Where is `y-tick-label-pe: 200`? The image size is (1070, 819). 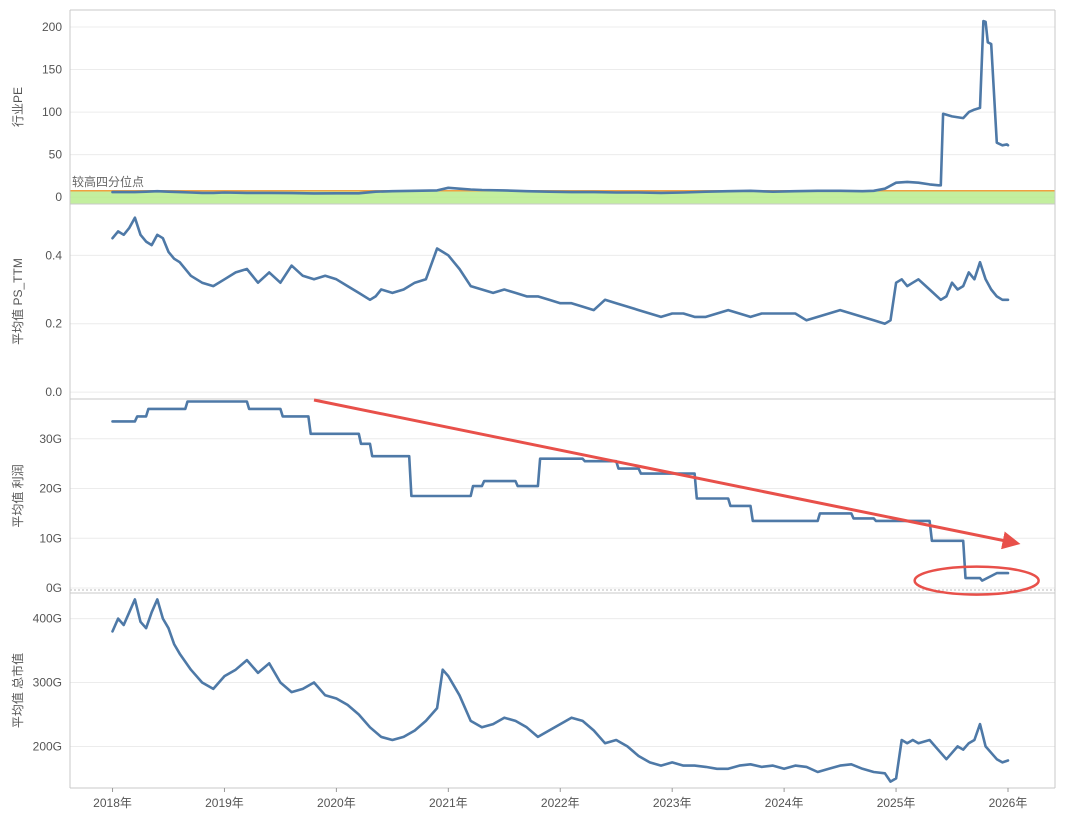 y-tick-label-pe: 200 is located at coordinates (52, 27).